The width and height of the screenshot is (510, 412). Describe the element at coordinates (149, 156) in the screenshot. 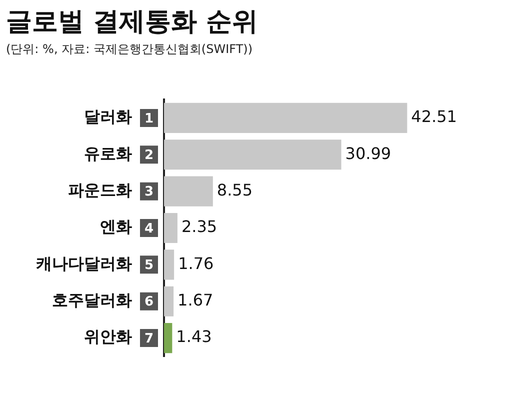

I see `text: 2` at that location.